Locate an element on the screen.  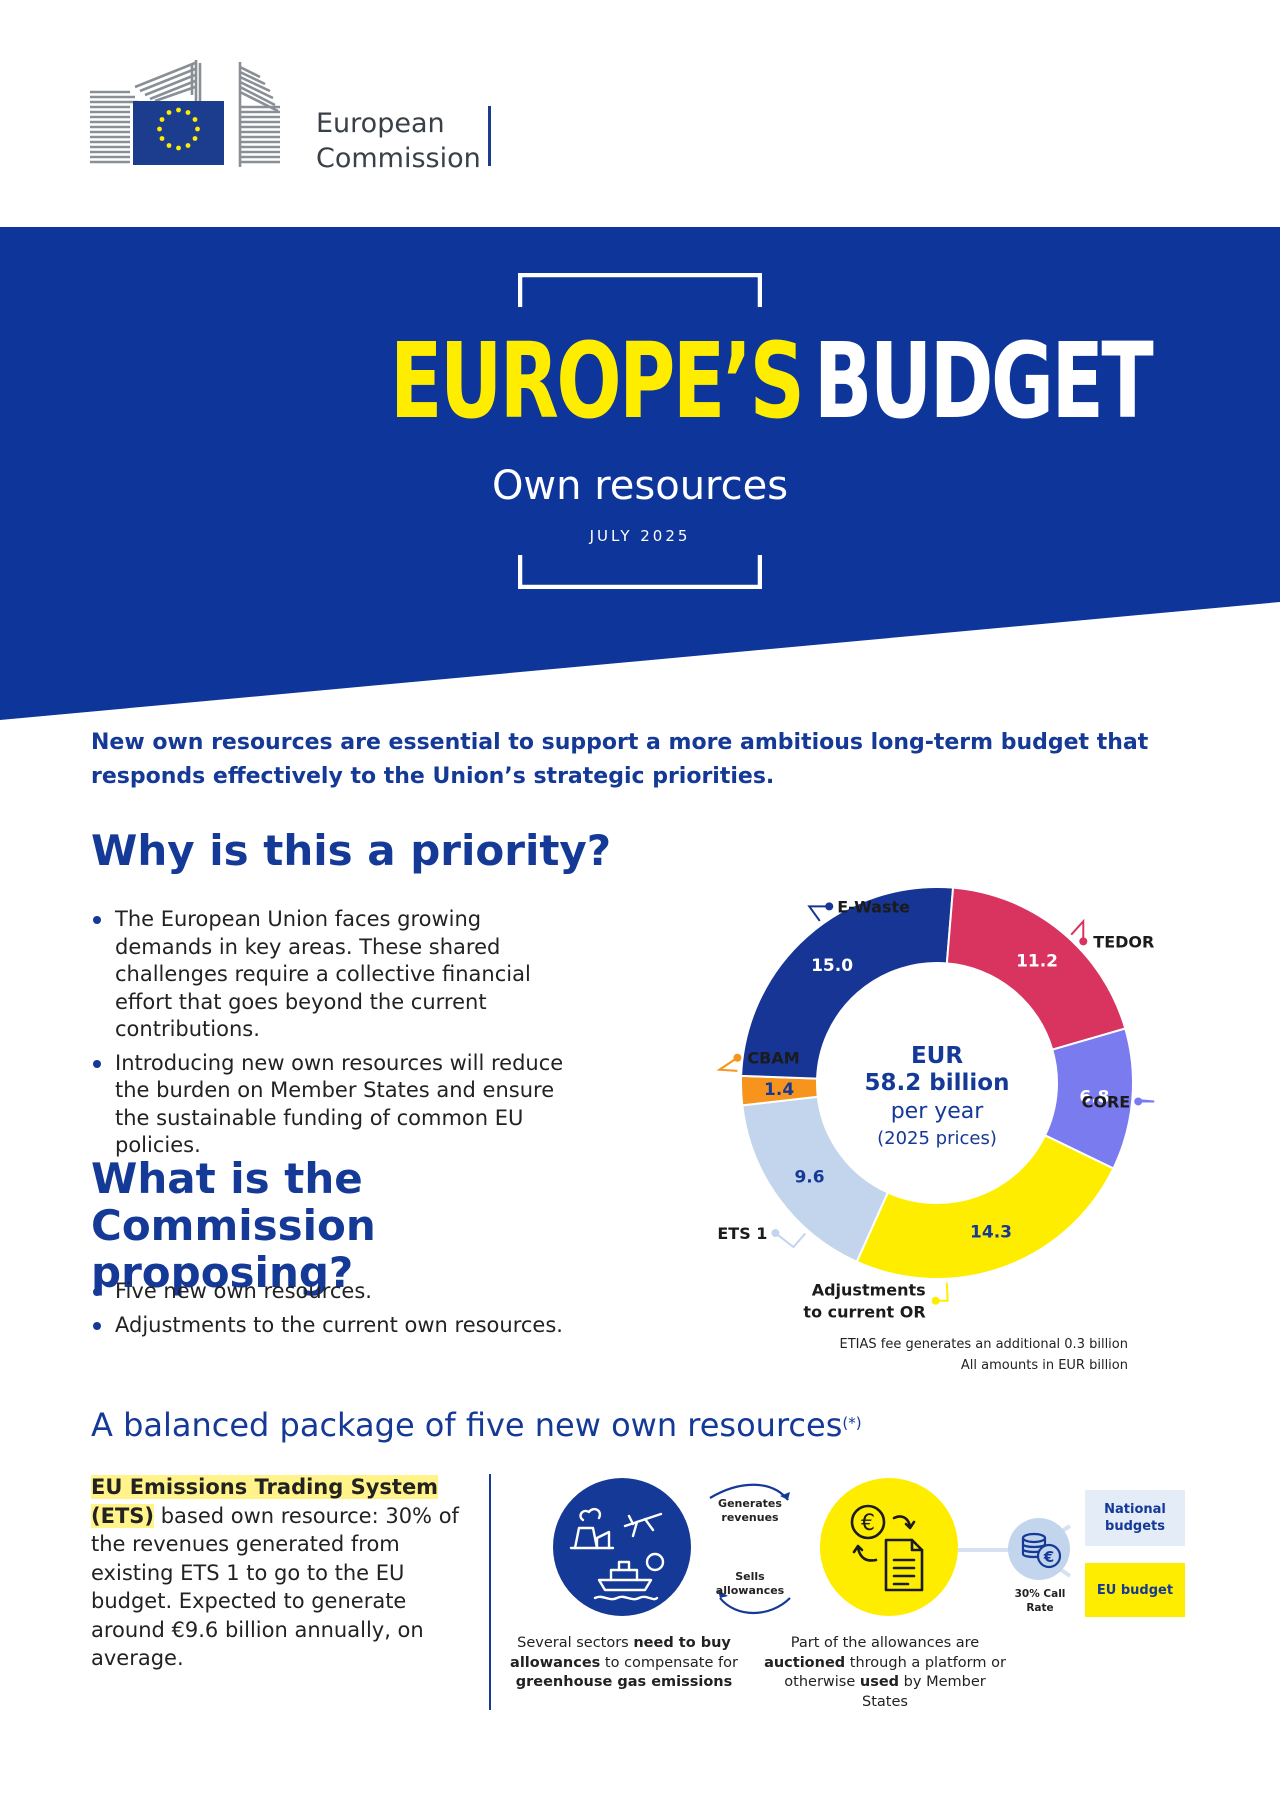
national-budgets-box: National budgets is located at coordinates (1135, 1518).